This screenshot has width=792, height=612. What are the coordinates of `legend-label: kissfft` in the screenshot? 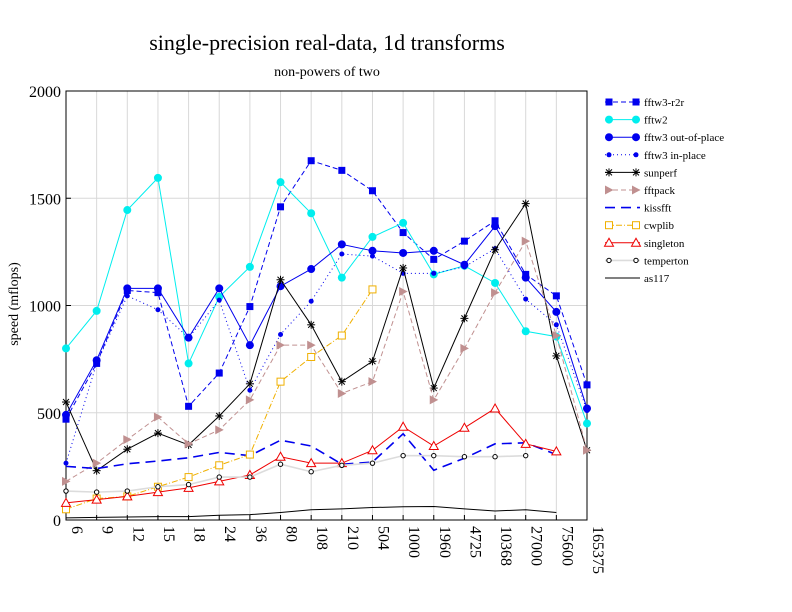 It's located at (657, 209).